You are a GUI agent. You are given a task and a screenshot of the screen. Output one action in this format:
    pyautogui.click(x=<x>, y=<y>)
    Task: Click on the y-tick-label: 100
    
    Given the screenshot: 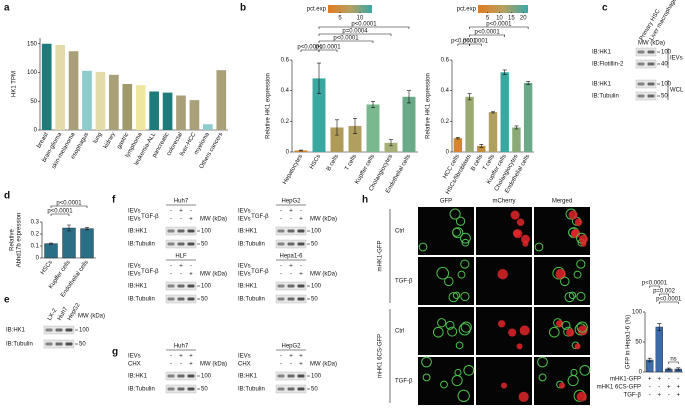 What is the action you would take?
    pyautogui.click(x=32, y=73)
    